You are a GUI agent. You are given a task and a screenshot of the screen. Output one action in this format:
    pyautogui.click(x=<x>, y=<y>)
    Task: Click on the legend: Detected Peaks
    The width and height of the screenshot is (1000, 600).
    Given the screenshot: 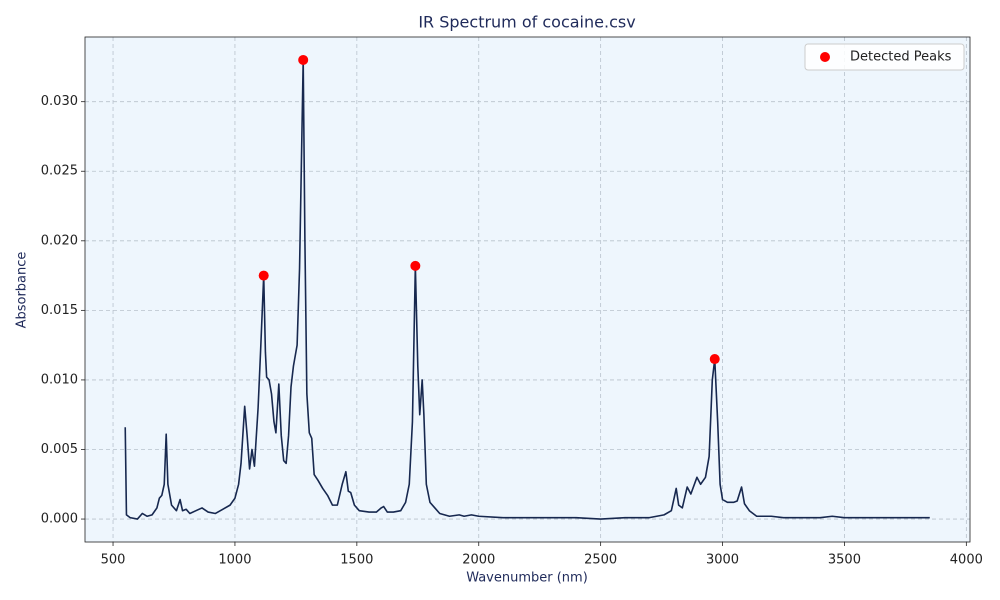 What is the action you would take?
    pyautogui.click(x=884, y=57)
    